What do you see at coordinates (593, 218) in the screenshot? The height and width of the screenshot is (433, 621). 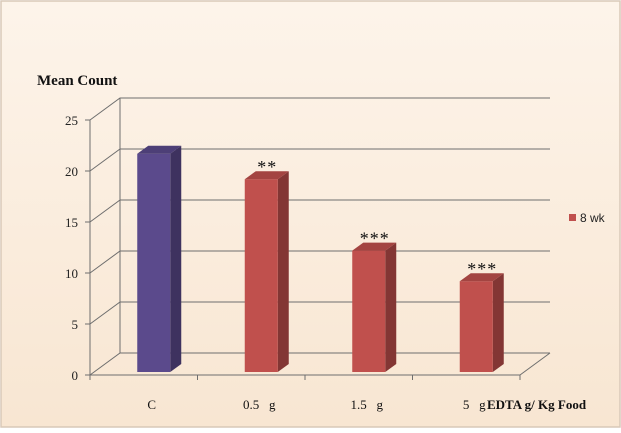 I see `legend-label-8wk: 8 wk` at bounding box center [593, 218].